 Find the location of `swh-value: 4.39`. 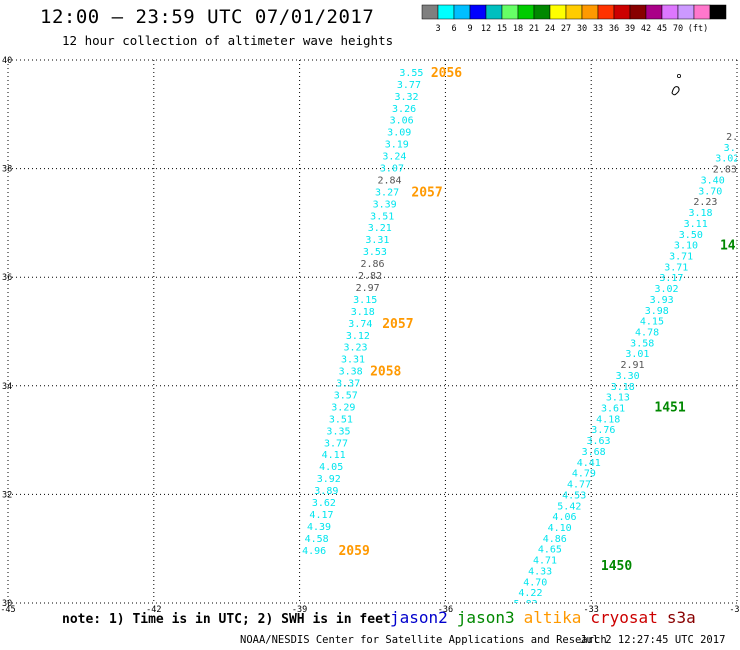

swh-value: 4.39 is located at coordinates (319, 527).